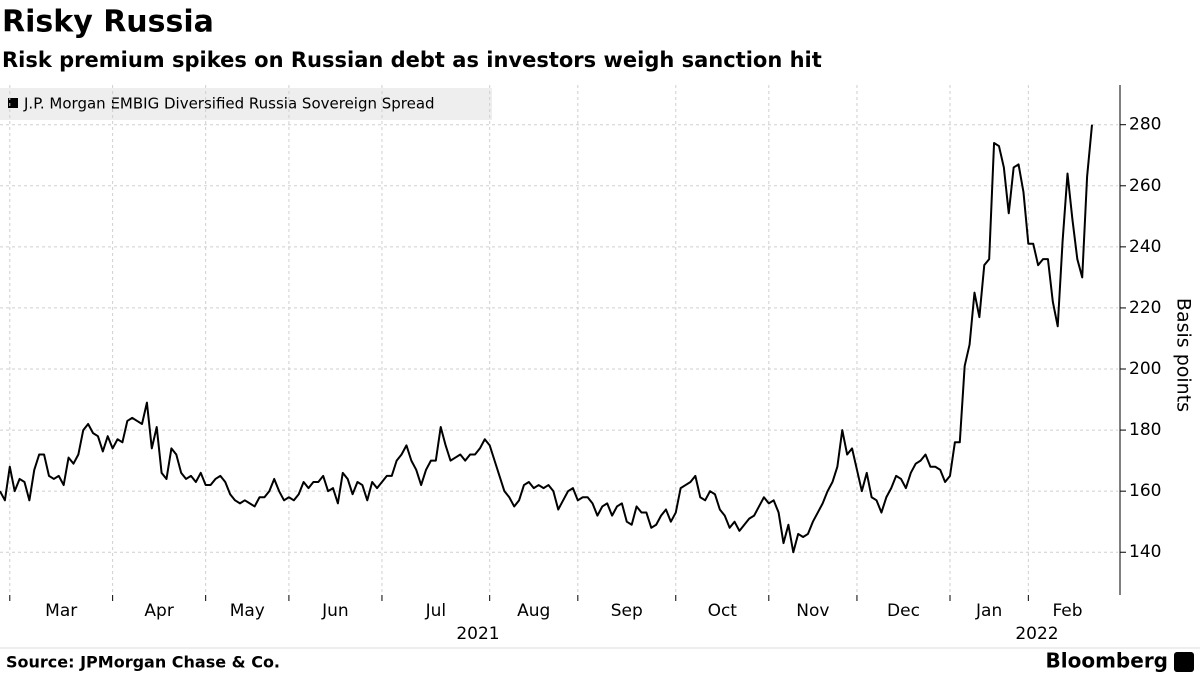 This screenshot has height=676, width=1200. What do you see at coordinates (158, 611) in the screenshot?
I see `x-tick-label: Apr` at bounding box center [158, 611].